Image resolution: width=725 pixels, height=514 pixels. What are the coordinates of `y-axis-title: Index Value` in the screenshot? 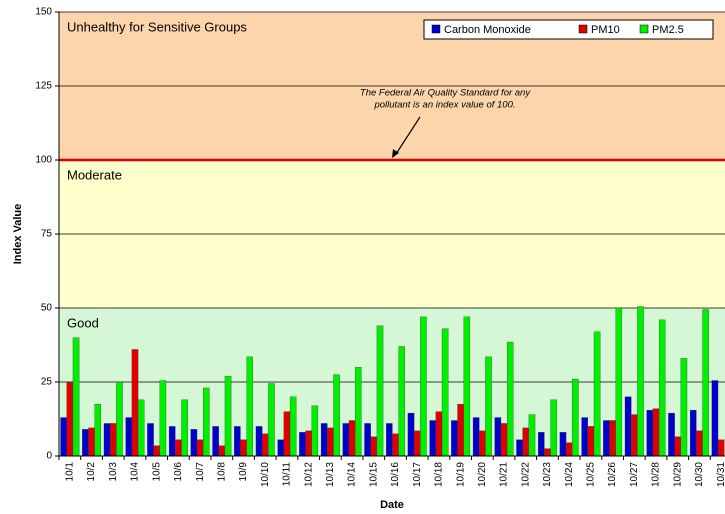 It's located at (18, 234).